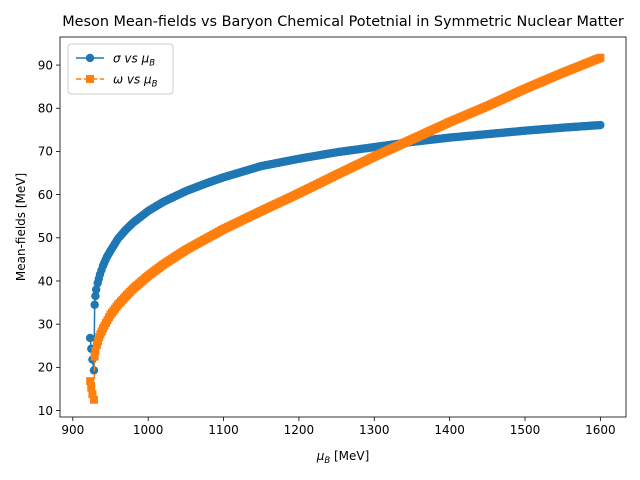 Image resolution: width=640 pixels, height=480 pixels. What do you see at coordinates (45, 65) in the screenshot?
I see `y-tick-label: 90` at bounding box center [45, 65].